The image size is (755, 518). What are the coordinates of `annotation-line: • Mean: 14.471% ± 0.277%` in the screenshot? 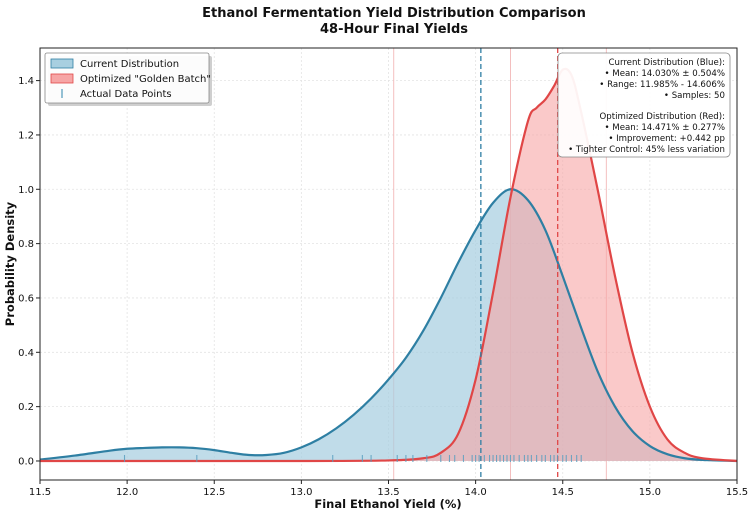 It's located at (664, 128).